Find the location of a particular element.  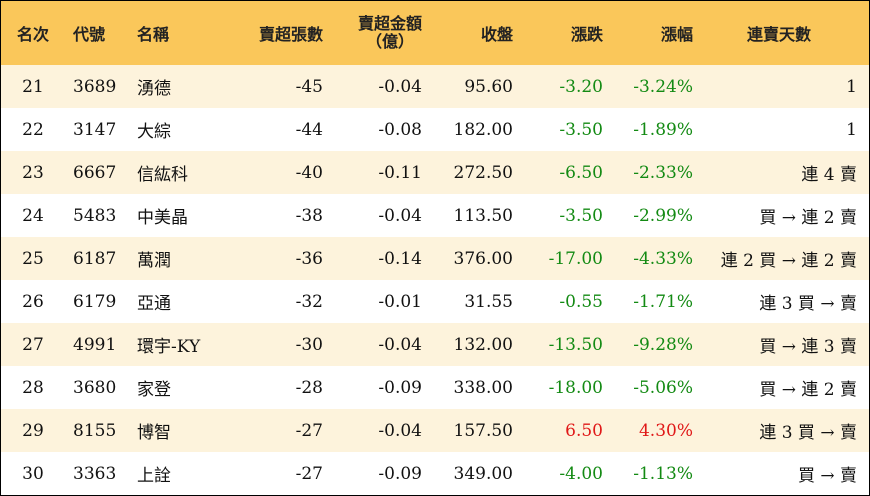

cell-change: -13.50 is located at coordinates (575, 344).